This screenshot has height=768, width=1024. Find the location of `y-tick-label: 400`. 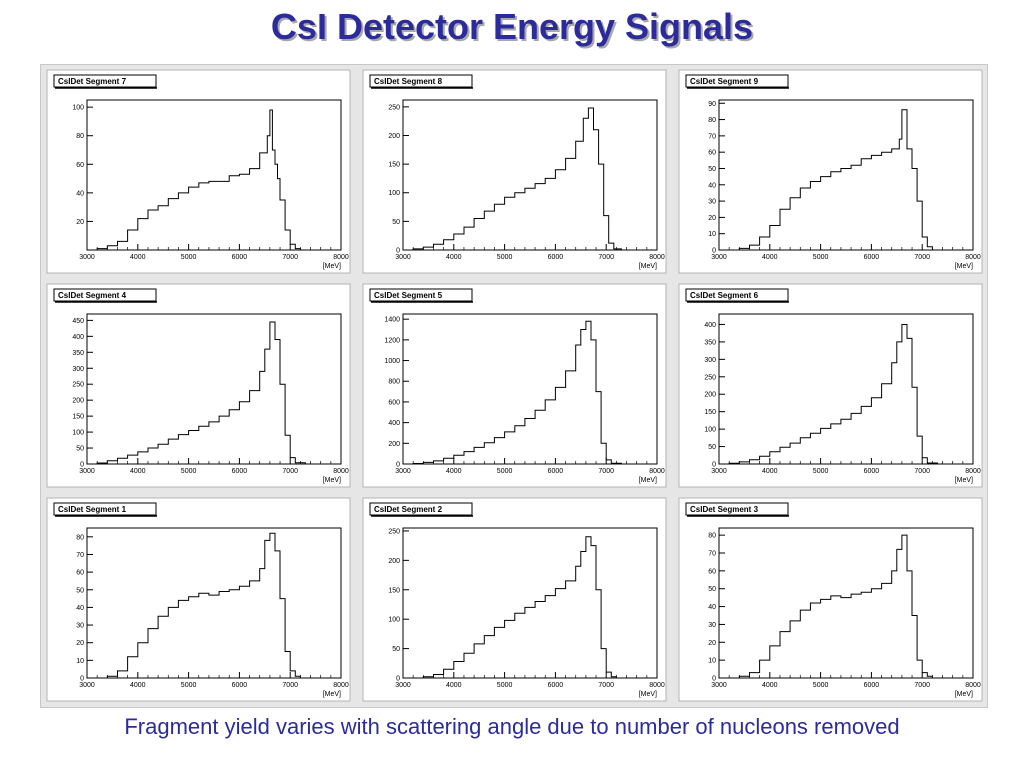

y-tick-label: 400 is located at coordinates (394, 423).